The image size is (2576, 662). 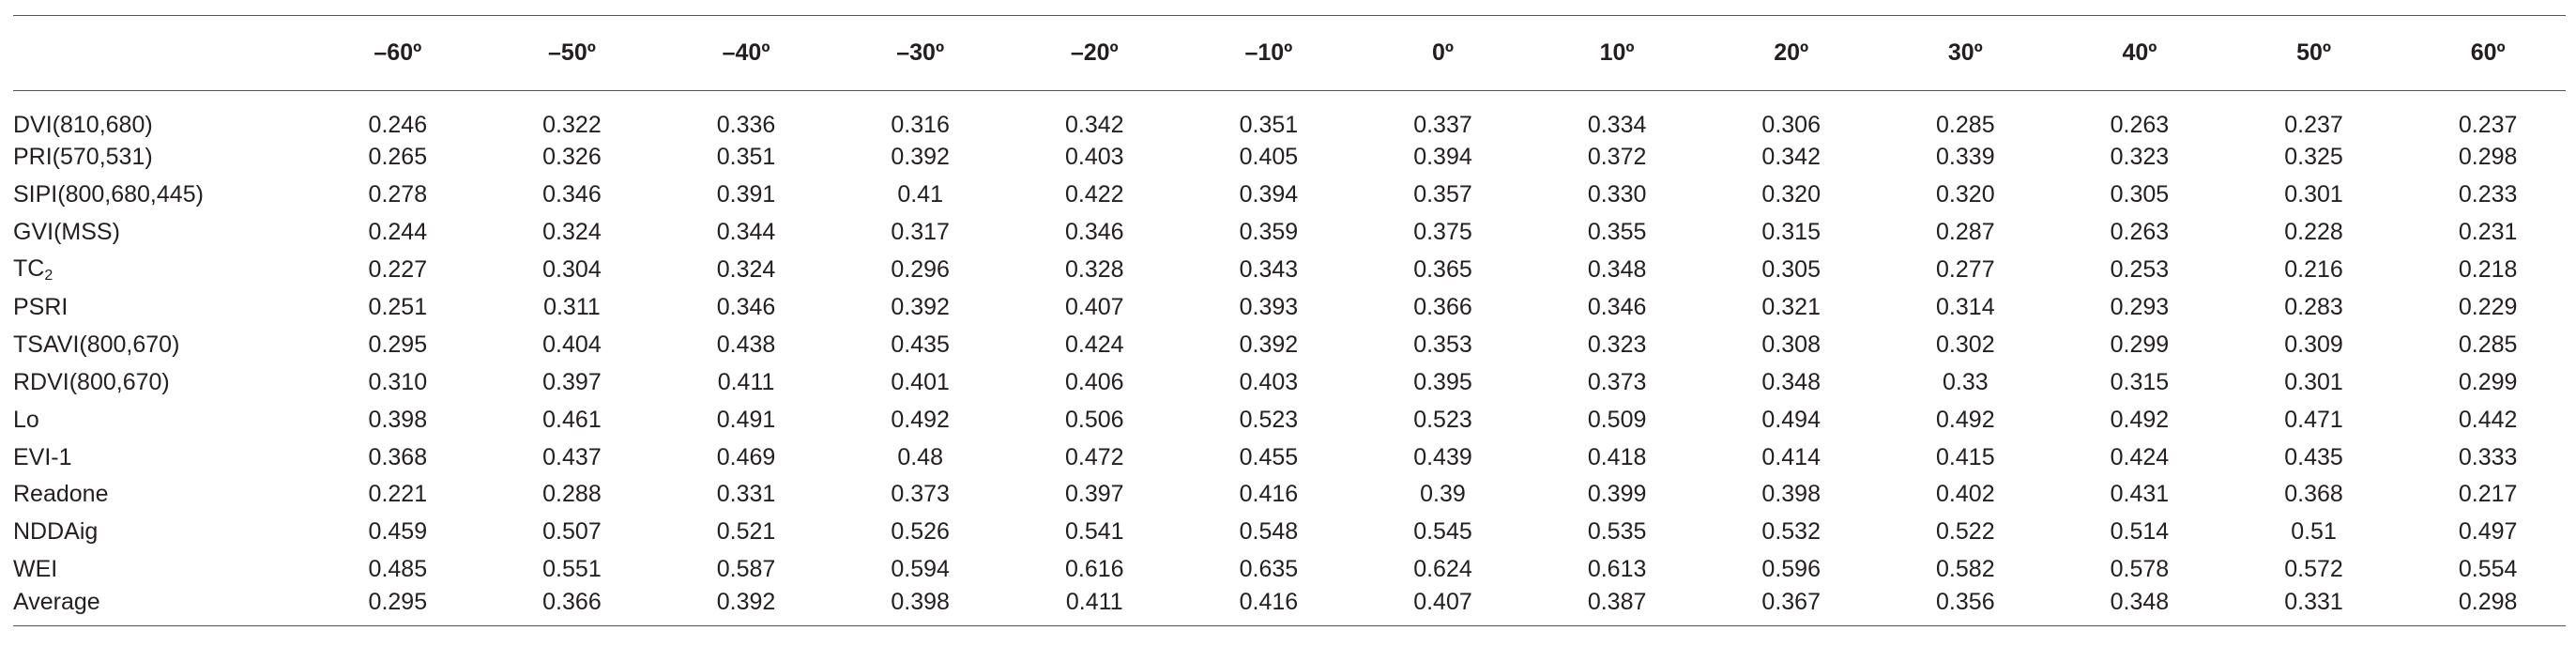 What do you see at coordinates (398, 270) in the screenshot?
I see `table-cell: 0.227` at bounding box center [398, 270].